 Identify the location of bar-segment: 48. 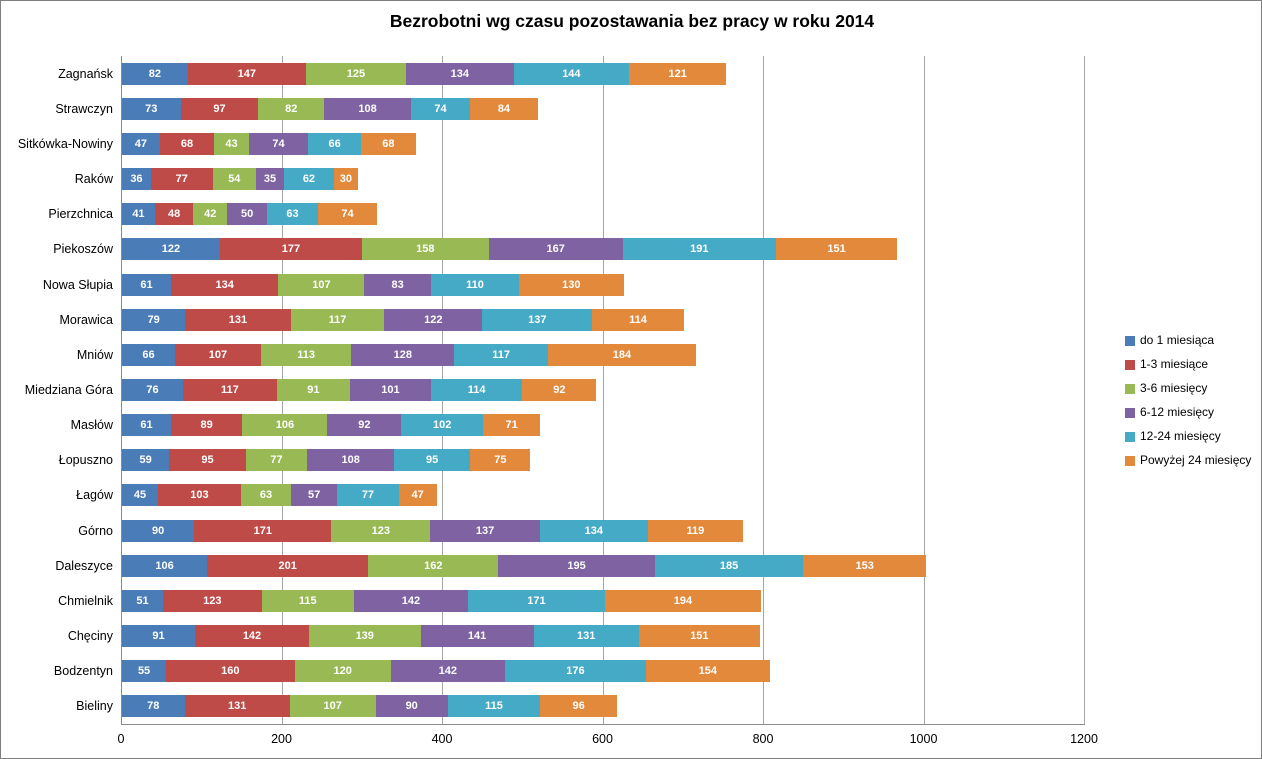
(174, 214).